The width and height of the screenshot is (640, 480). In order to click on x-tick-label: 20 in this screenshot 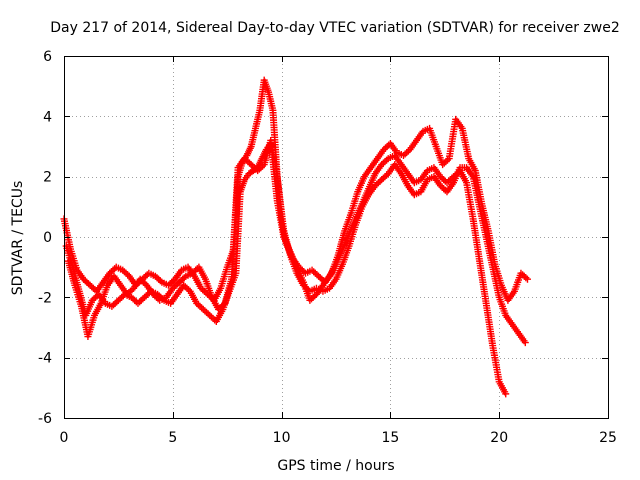, I will do `click(499, 438)`.